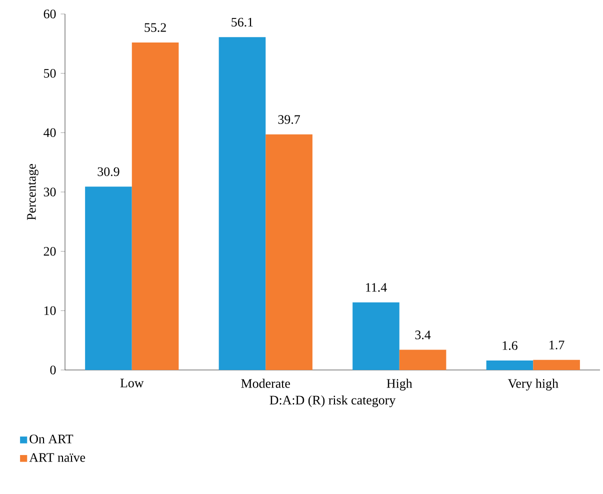  What do you see at coordinates (50, 133) in the screenshot?
I see `y-tick-label: 40` at bounding box center [50, 133].